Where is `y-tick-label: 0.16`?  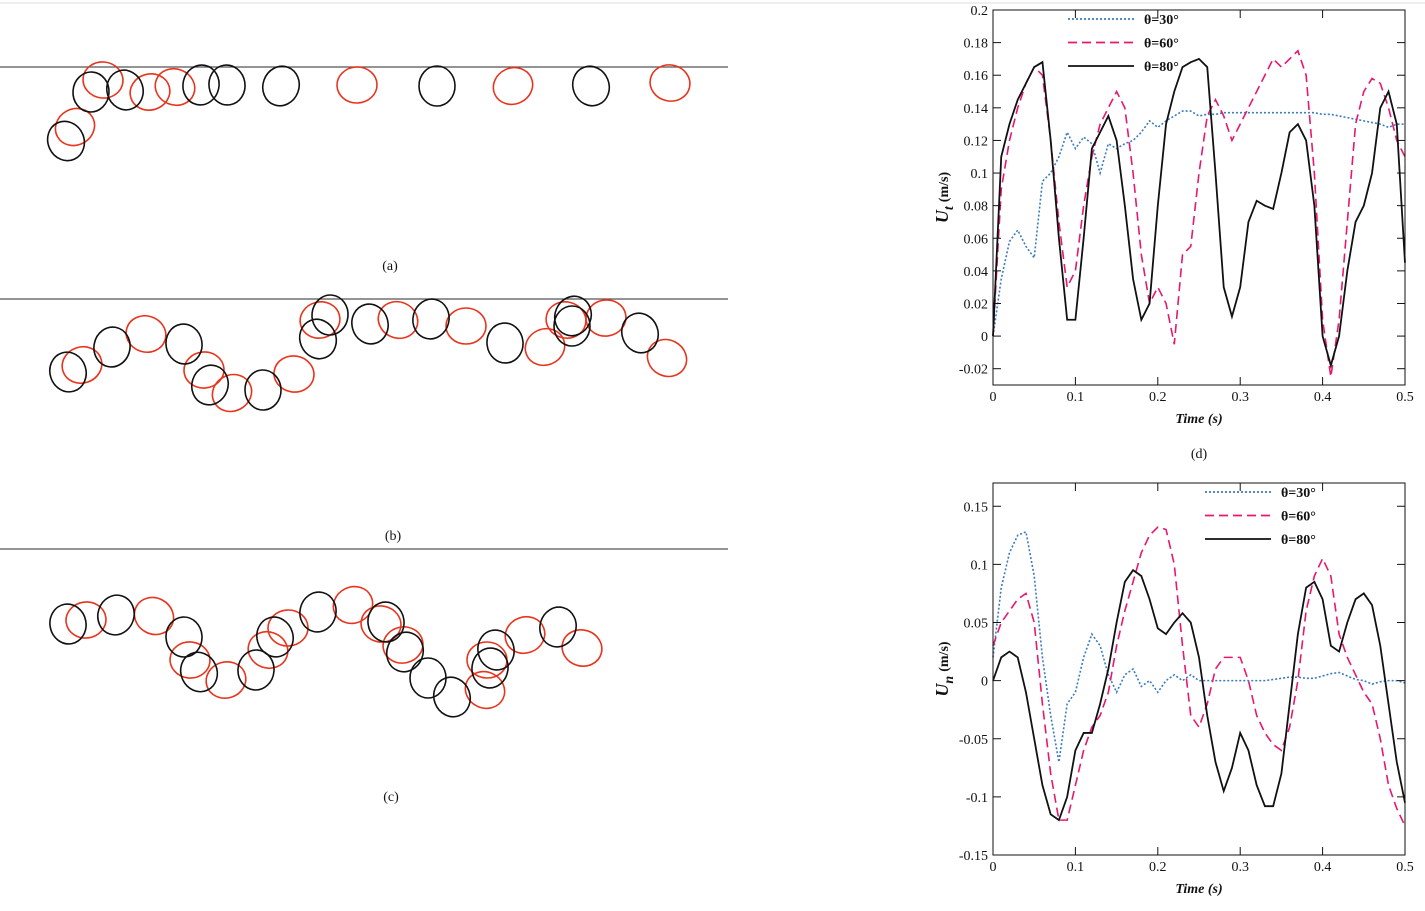 y-tick-label: 0.16 is located at coordinates (976, 76).